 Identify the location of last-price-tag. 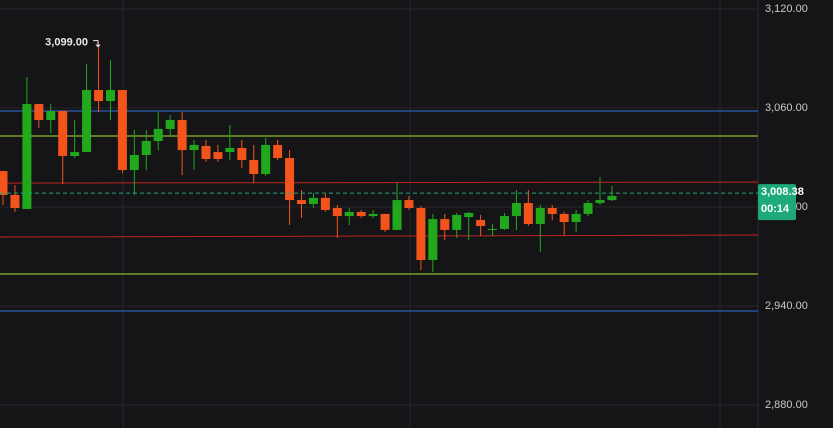
(777, 202).